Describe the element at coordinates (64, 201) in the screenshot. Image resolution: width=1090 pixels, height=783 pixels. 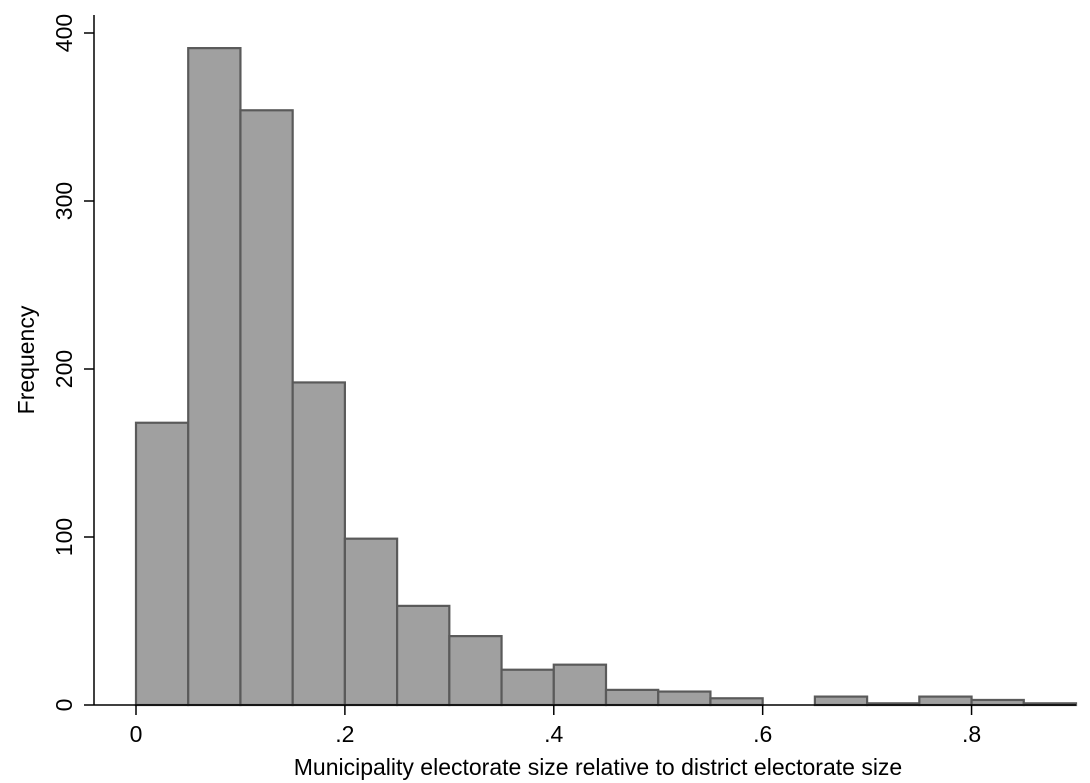
I see `y-tick-label: 300` at that location.